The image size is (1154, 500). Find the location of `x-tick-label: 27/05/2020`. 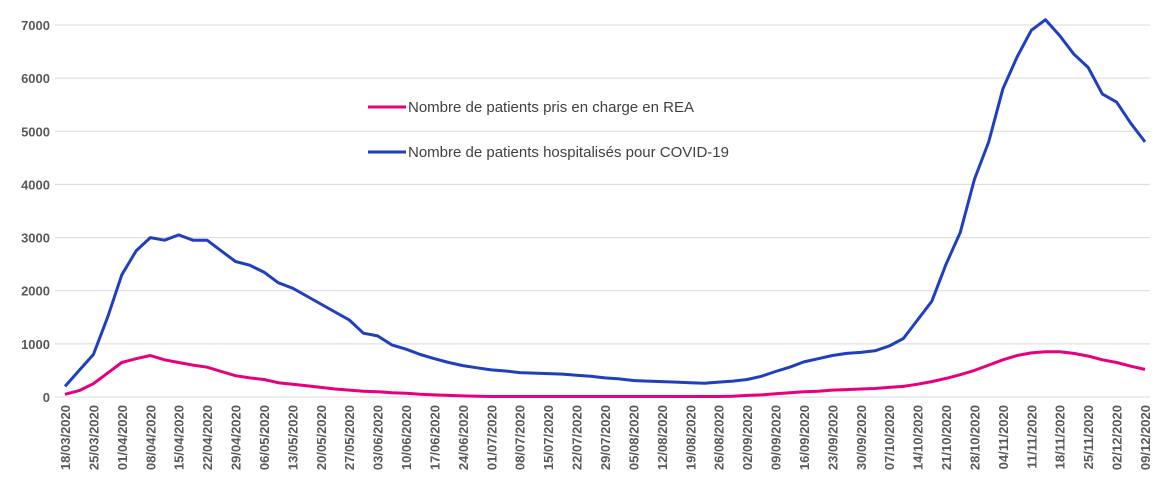

x-tick-label: 27/05/2020 is located at coordinates (349, 437).